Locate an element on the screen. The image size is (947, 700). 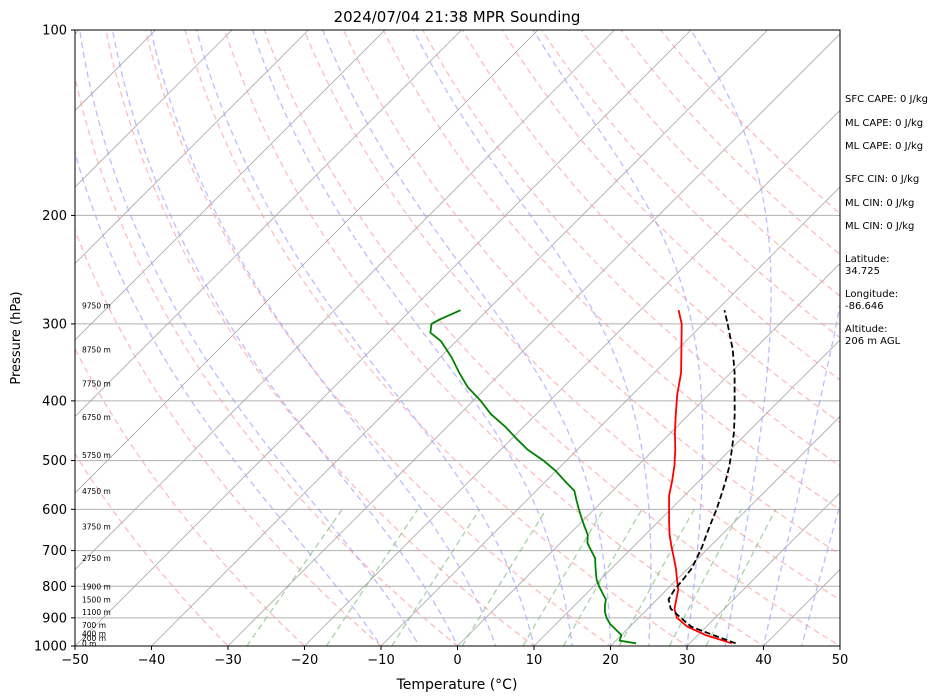
longitude-value: -86.646 is located at coordinates (864, 306).